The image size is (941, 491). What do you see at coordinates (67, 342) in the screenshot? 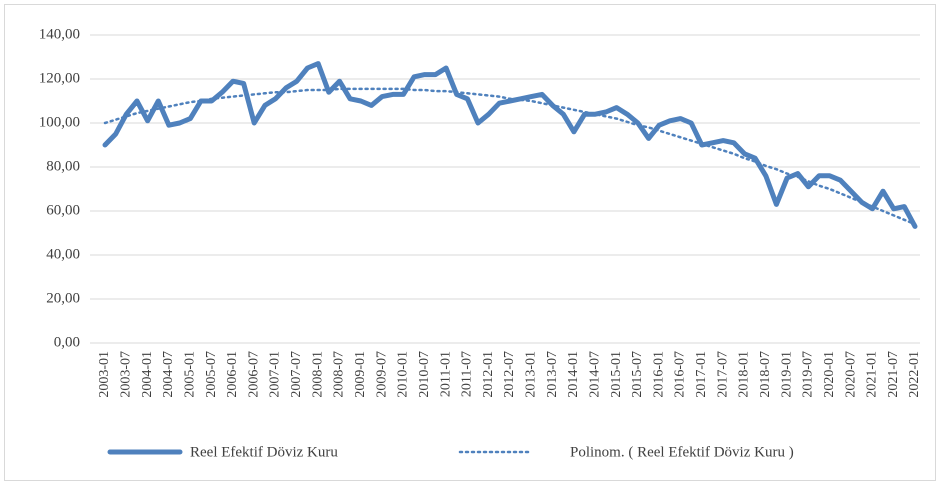
I see `y-tick-label: 0,00` at bounding box center [67, 342].